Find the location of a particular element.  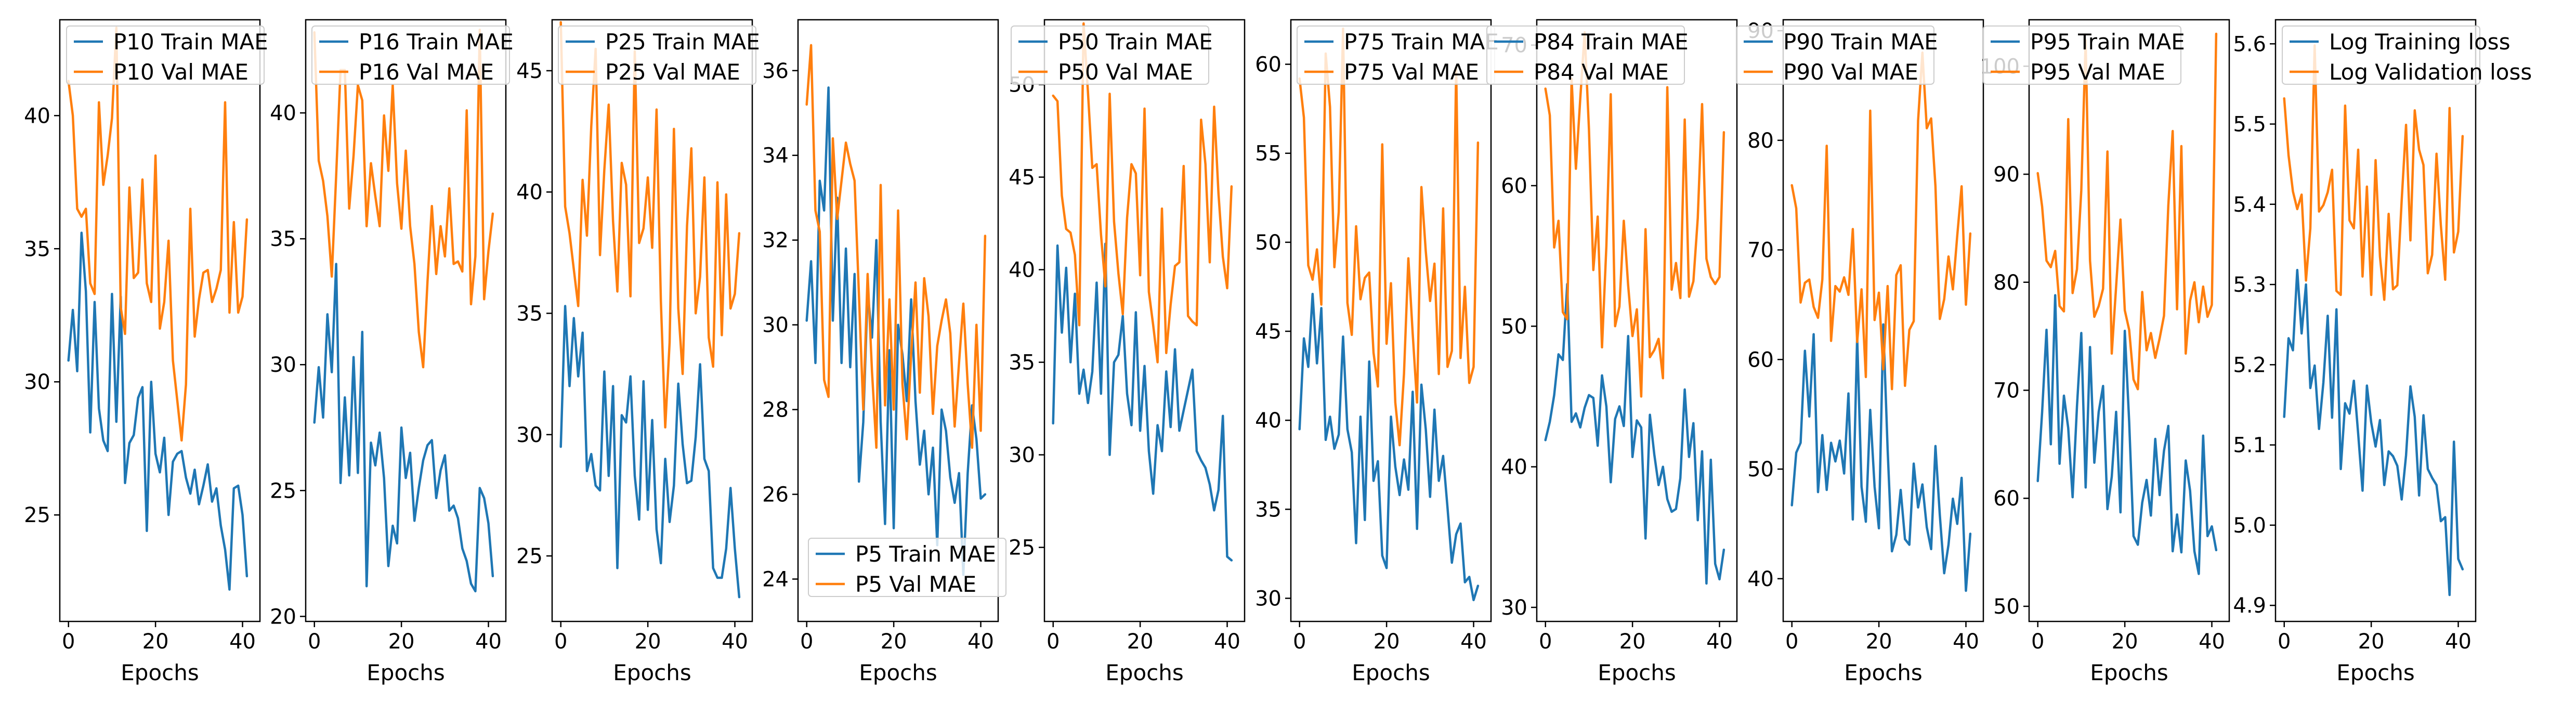

legend-1: P10 Train MAE P10 Val MAE is located at coordinates (167, 55).